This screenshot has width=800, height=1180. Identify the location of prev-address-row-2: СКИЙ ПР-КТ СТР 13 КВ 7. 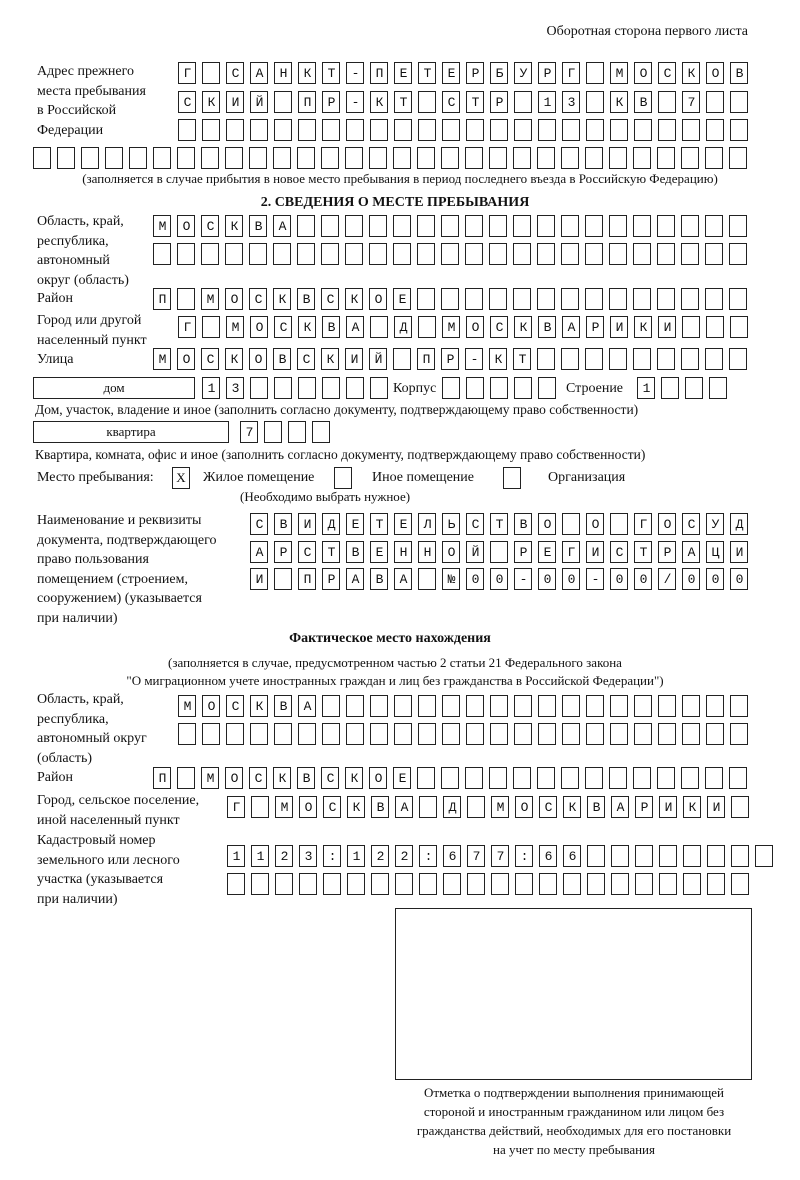
(469, 102).